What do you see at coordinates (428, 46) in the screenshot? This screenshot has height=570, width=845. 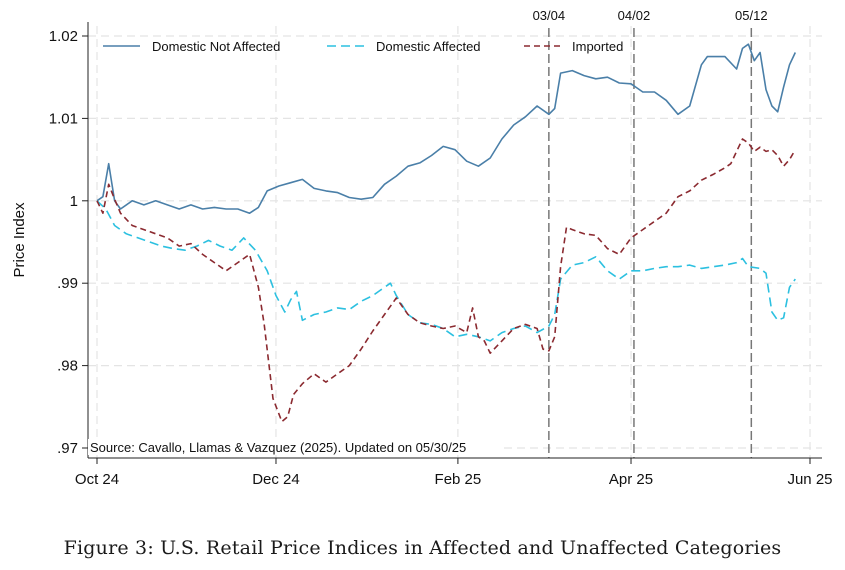 I see `legend-label-domestic-affected: Domestic Affected` at bounding box center [428, 46].